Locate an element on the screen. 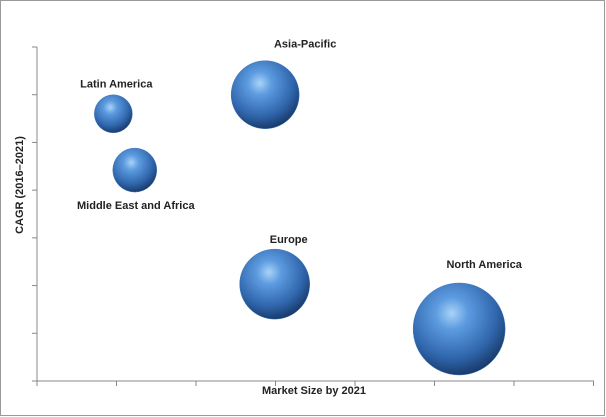  bubble-label: Asia-Pacific is located at coordinates (305, 45).